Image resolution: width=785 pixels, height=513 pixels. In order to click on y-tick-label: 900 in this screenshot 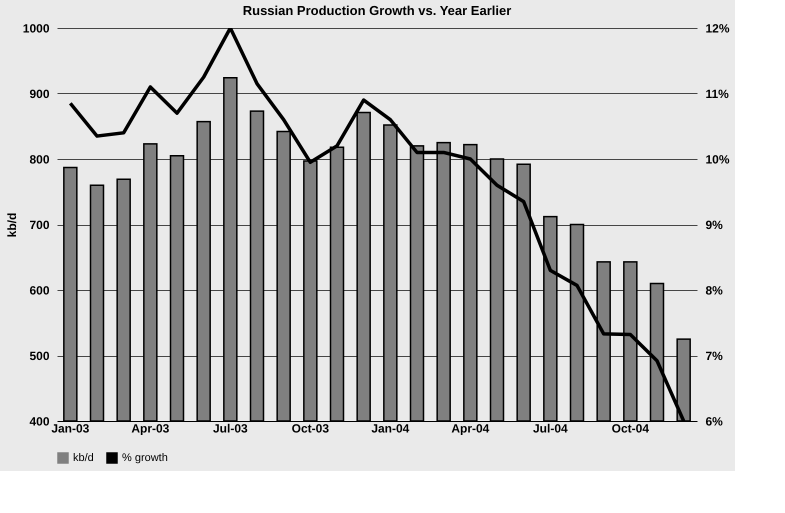, I will do `click(39, 94)`.